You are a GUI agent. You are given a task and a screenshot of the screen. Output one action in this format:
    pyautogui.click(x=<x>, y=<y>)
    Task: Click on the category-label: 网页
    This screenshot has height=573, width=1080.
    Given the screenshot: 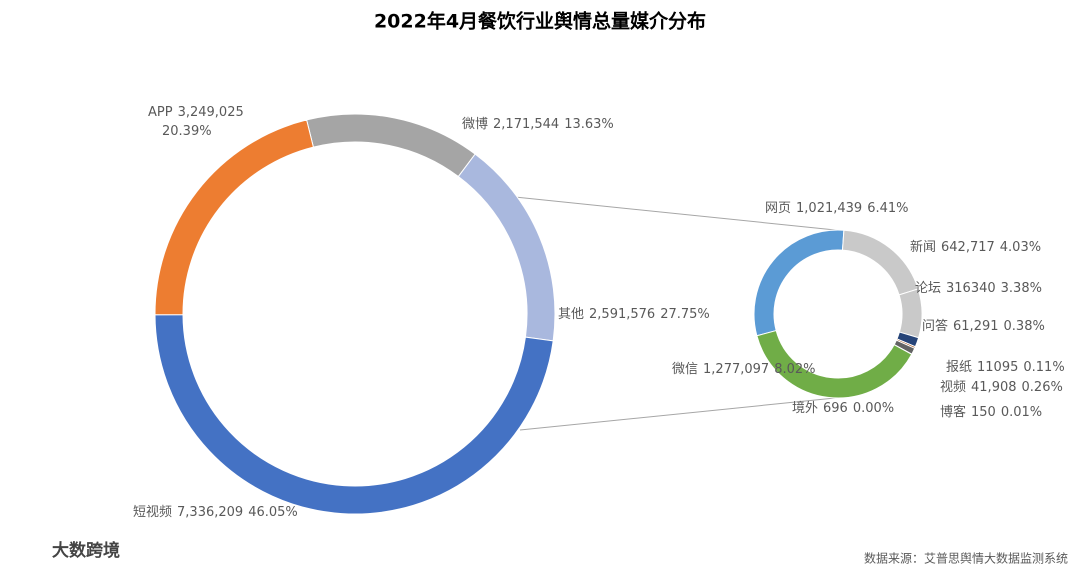 What is the action you would take?
    pyautogui.click(x=778, y=208)
    